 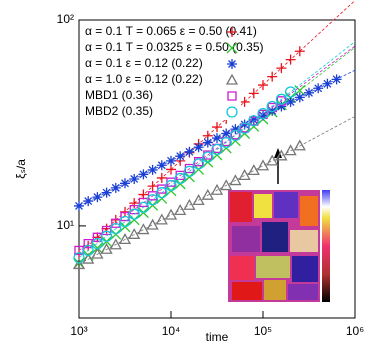 What do you see at coordinates (171, 331) in the screenshot?
I see `x-tick-label: 10⁴` at bounding box center [171, 331].